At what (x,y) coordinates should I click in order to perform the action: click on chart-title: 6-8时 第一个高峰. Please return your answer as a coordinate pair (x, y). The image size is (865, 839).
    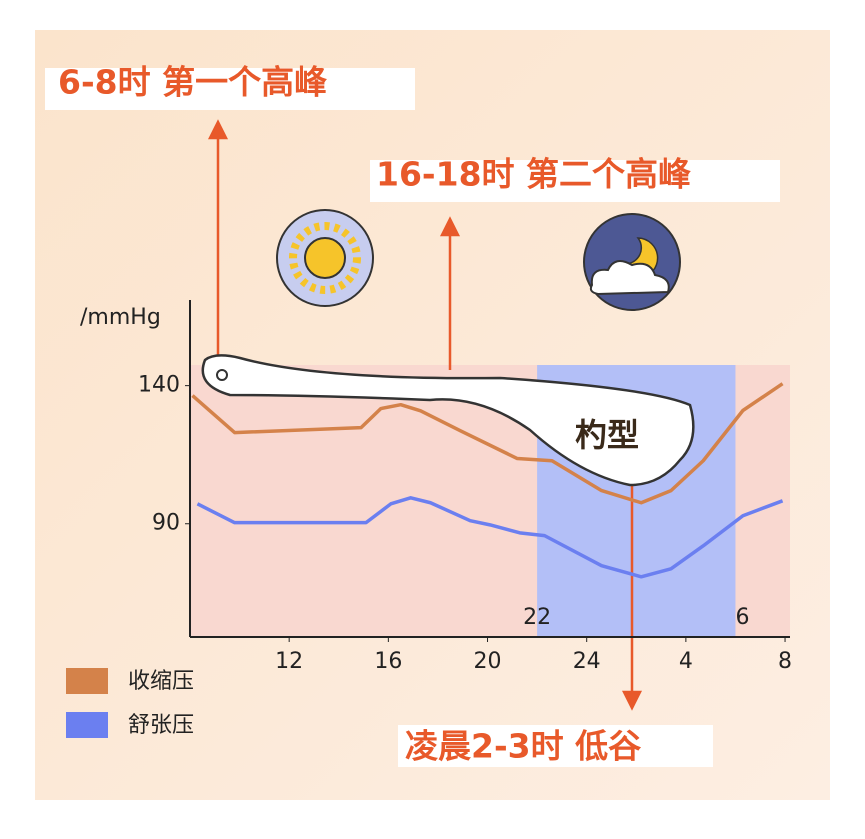
    Looking at the image, I should click on (192, 82).